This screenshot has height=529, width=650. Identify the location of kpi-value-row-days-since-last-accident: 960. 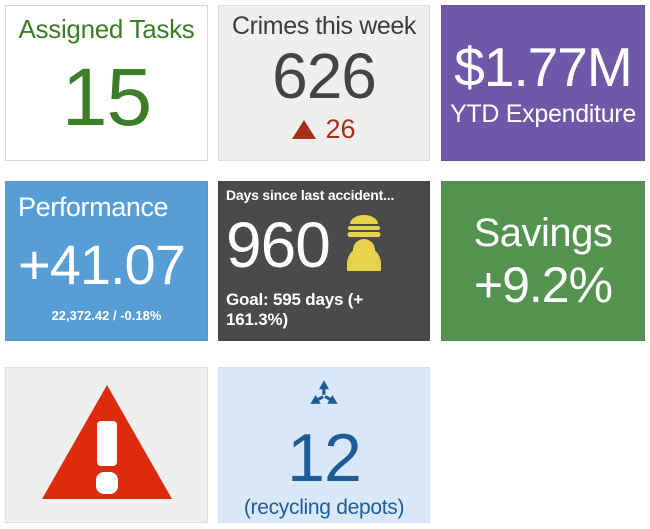
(305, 245).